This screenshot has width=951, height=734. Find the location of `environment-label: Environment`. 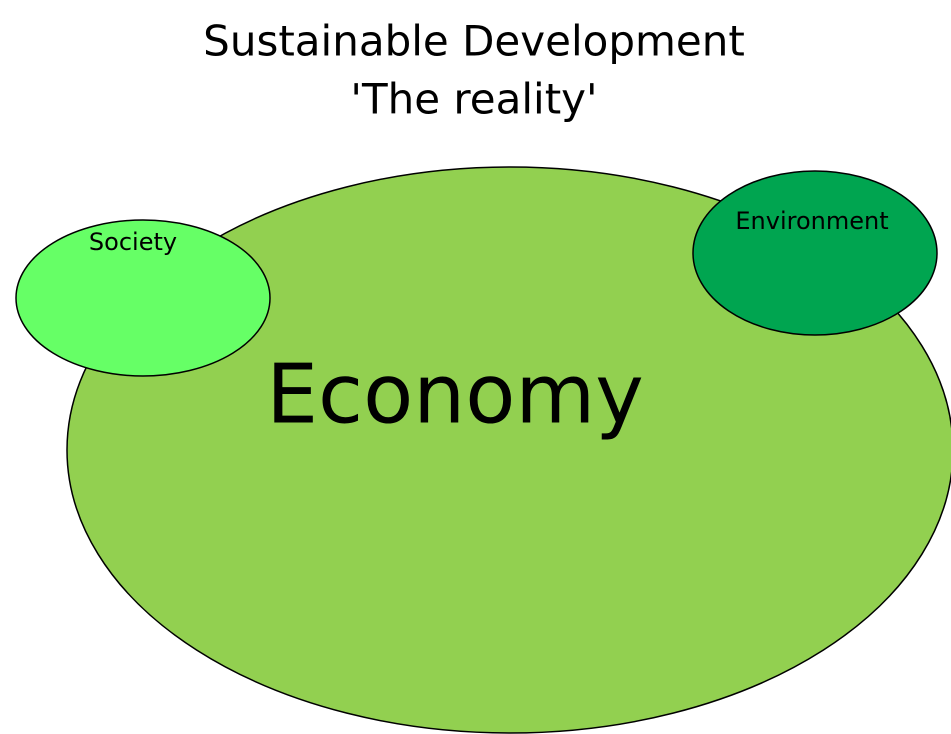

environment-label: Environment is located at coordinates (811, 221).